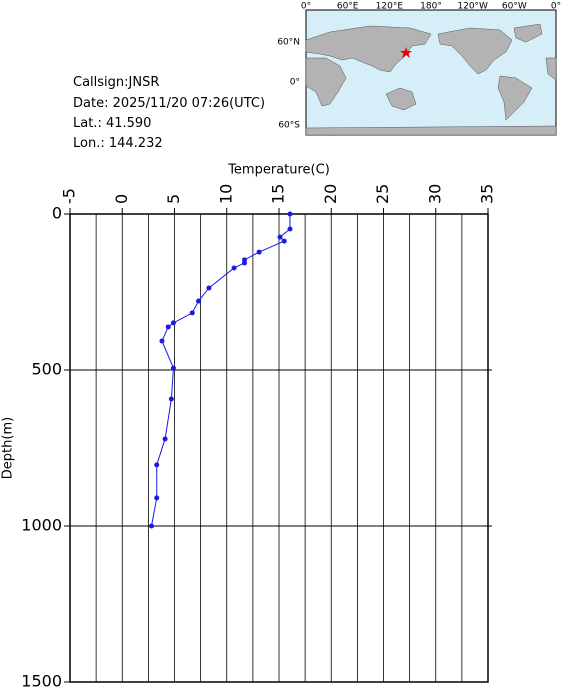 The image size is (564, 694). What do you see at coordinates (8, 448) in the screenshot?
I see `y-axis-label: Depth(m)` at bounding box center [8, 448].